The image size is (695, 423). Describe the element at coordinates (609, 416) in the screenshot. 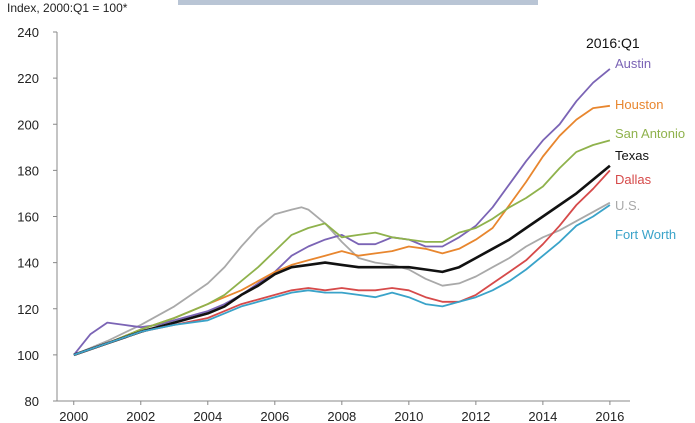

I see `x-tick-label: 2016` at that location.